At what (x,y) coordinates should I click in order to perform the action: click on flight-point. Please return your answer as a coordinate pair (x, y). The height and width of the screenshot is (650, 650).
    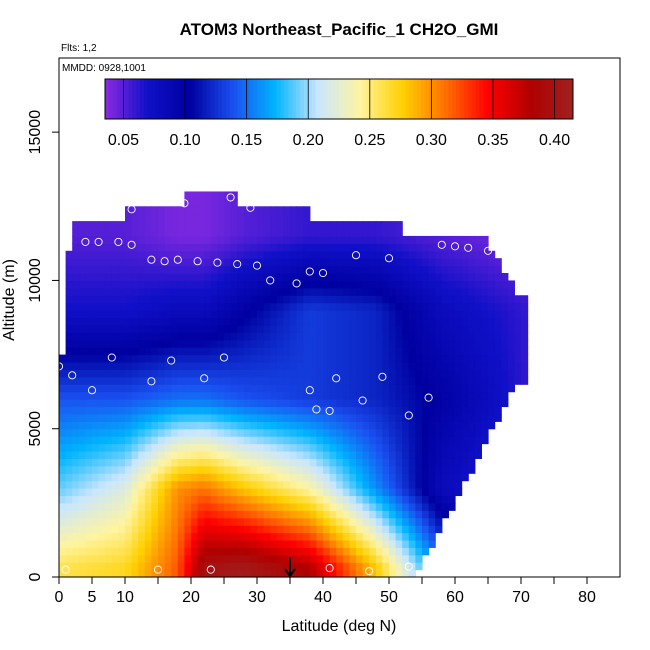
    Looking at the image, I should click on (527, 394).